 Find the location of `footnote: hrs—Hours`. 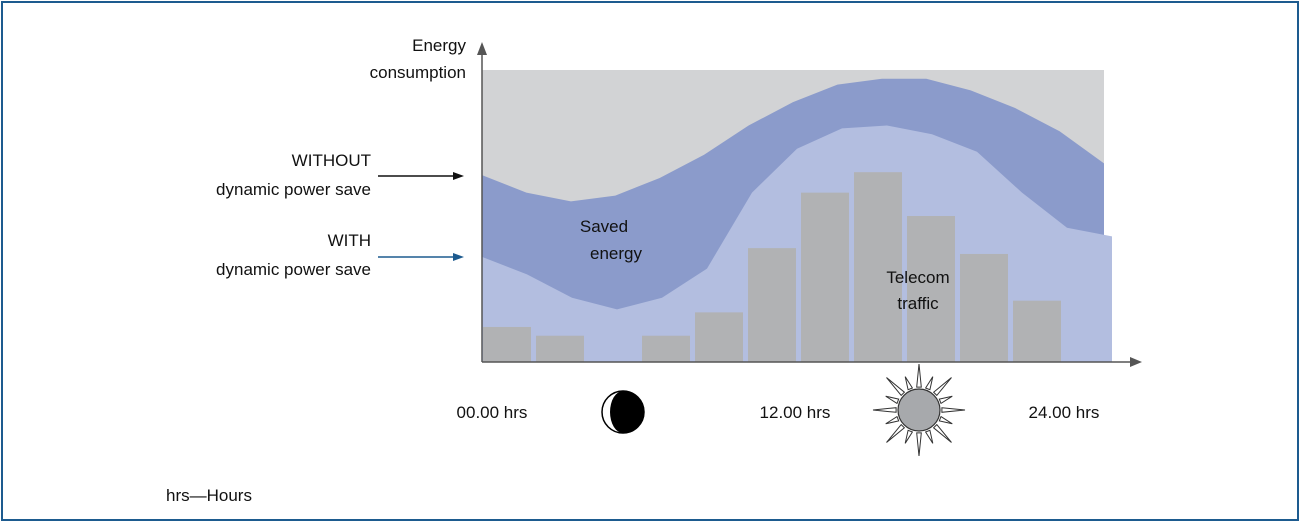

footnote: hrs—Hours is located at coordinates (209, 495).